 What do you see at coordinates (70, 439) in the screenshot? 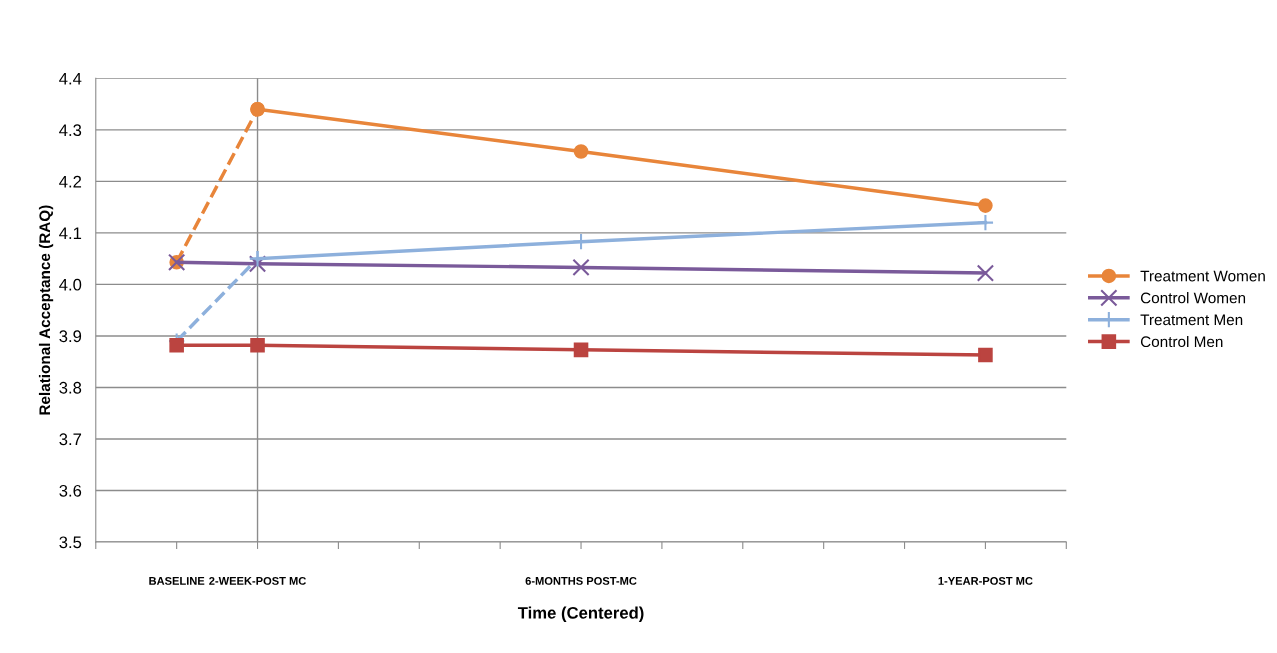
I see `y-tick-label: 3.7` at bounding box center [70, 439].